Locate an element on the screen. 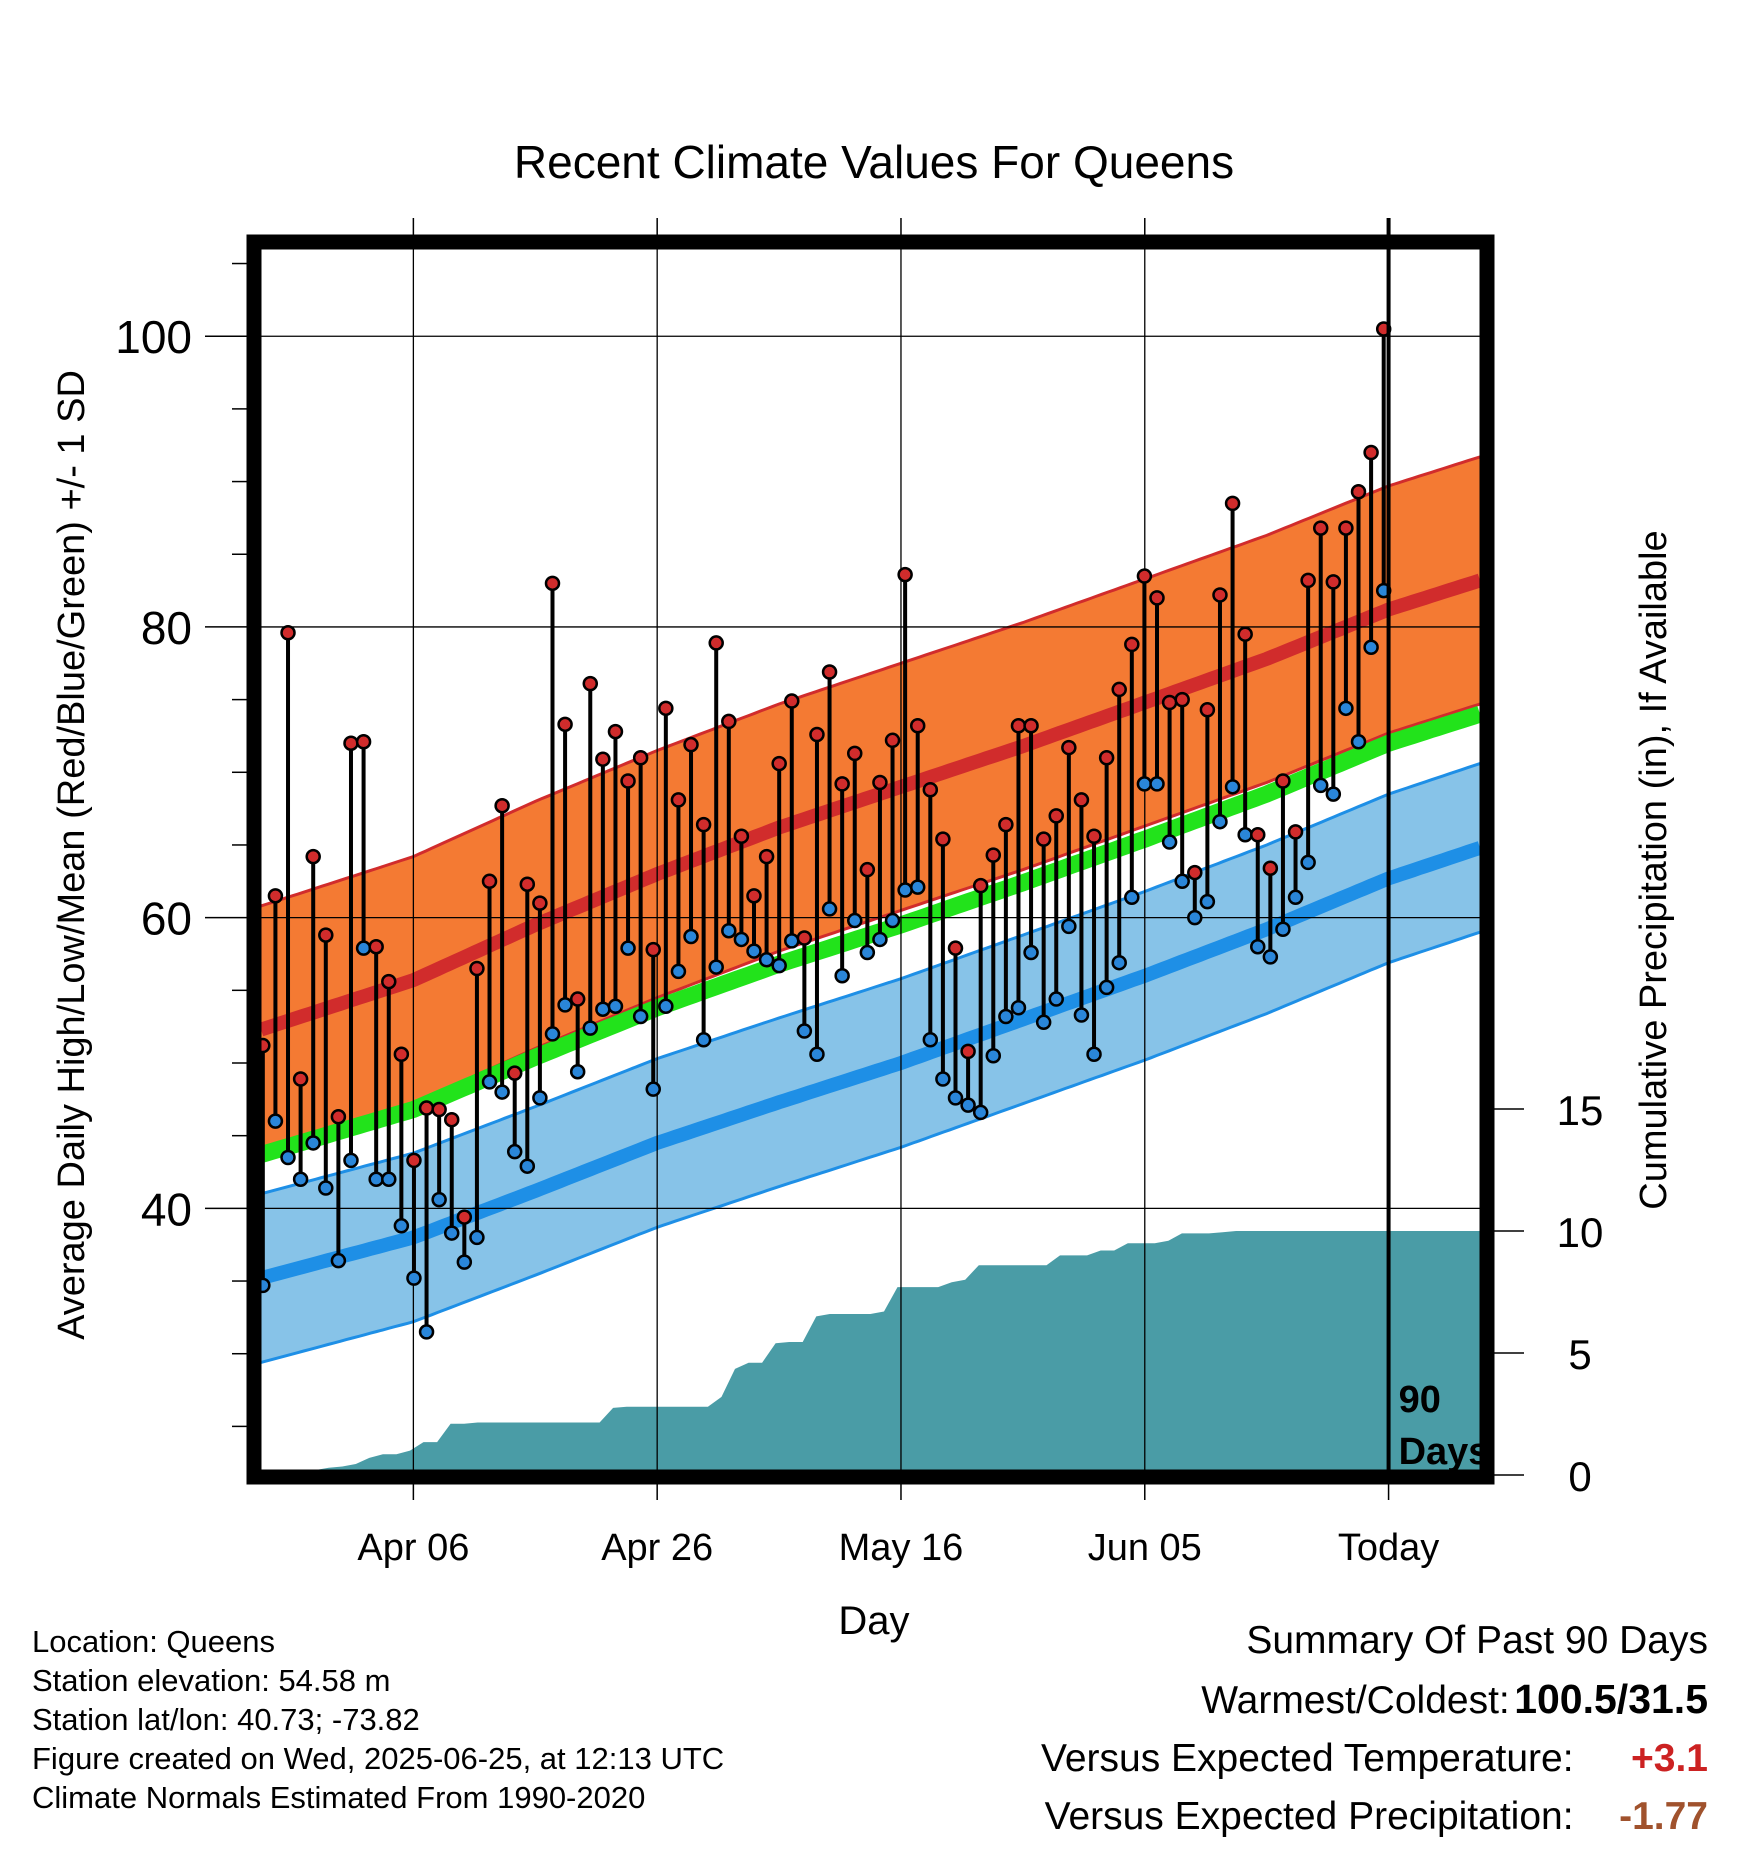 The image size is (1748, 1850). today-window-label: Days is located at coordinates (1444, 1452).